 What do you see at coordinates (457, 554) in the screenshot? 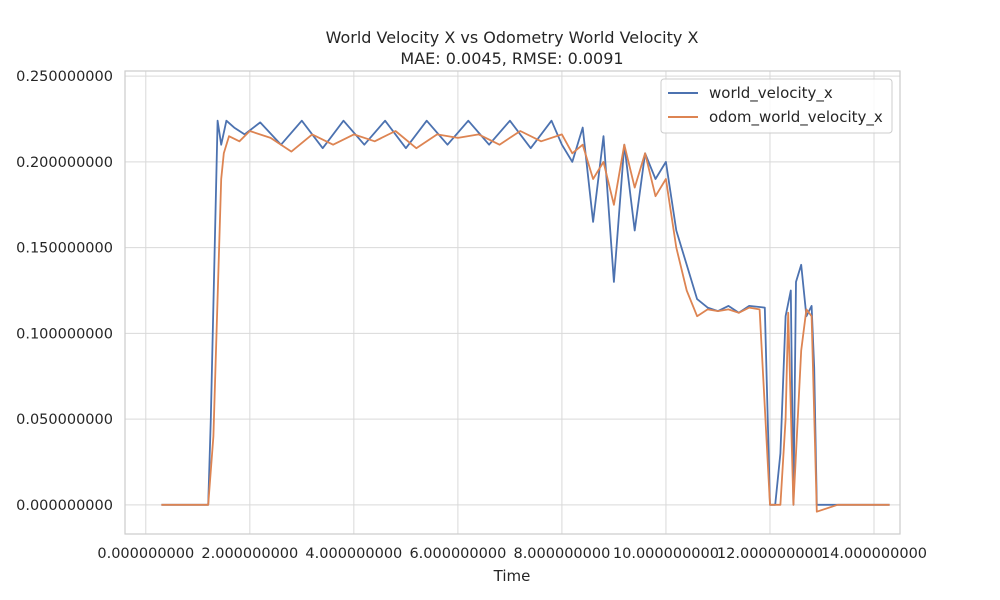
I see `x-tick-label: 6.000000000` at bounding box center [457, 554].